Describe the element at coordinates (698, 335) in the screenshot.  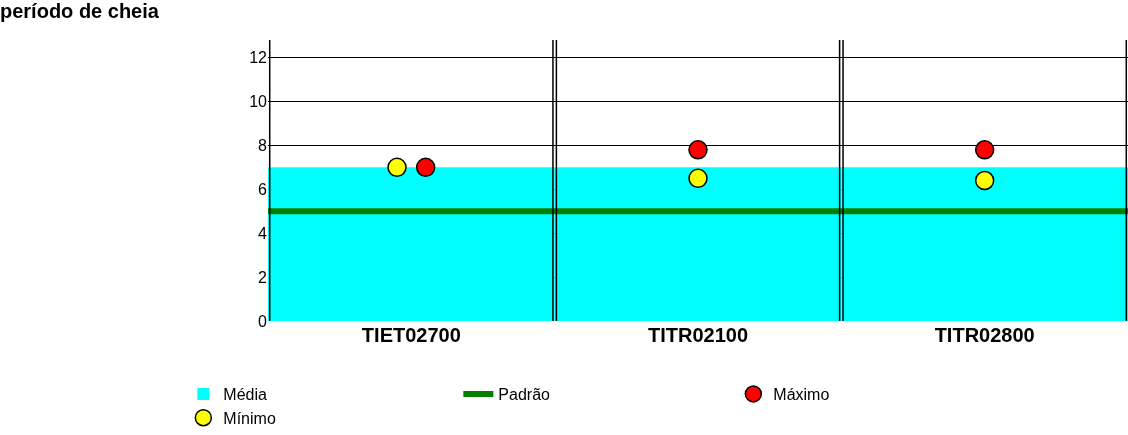
I see `x-tick-label: TITR02100` at that location.